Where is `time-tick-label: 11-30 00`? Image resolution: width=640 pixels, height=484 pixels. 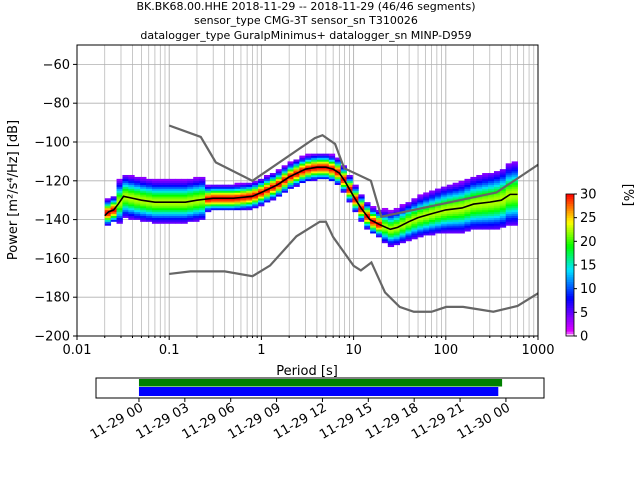
time-tick-label: 11-30 00 is located at coordinates (484, 421).